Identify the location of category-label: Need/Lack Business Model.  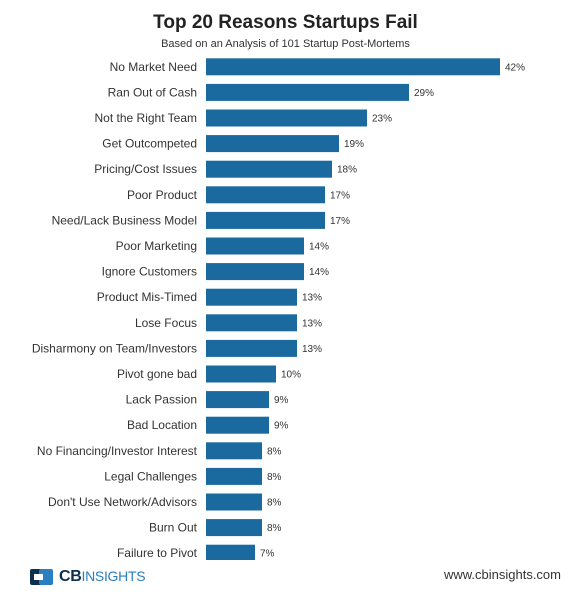
(124, 220).